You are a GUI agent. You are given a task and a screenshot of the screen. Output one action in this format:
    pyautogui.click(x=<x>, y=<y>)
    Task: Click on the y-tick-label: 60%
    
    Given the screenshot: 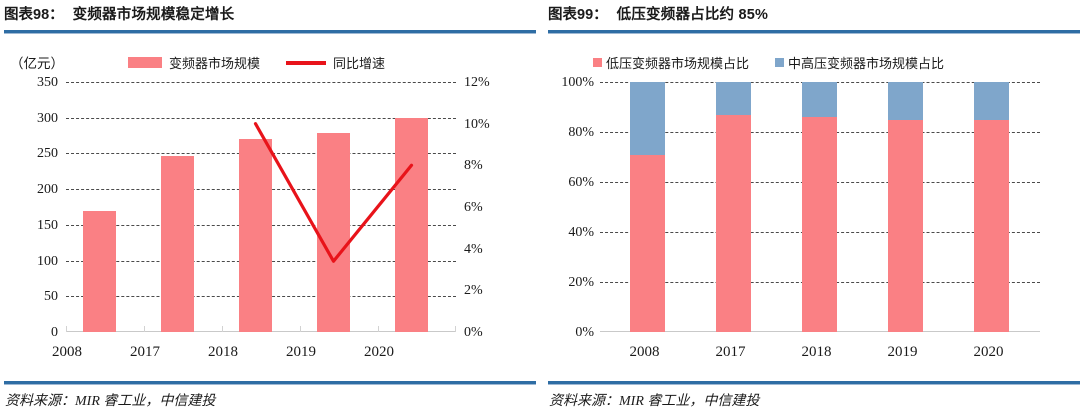 What is the action you would take?
    pyautogui.click(x=581, y=182)
    